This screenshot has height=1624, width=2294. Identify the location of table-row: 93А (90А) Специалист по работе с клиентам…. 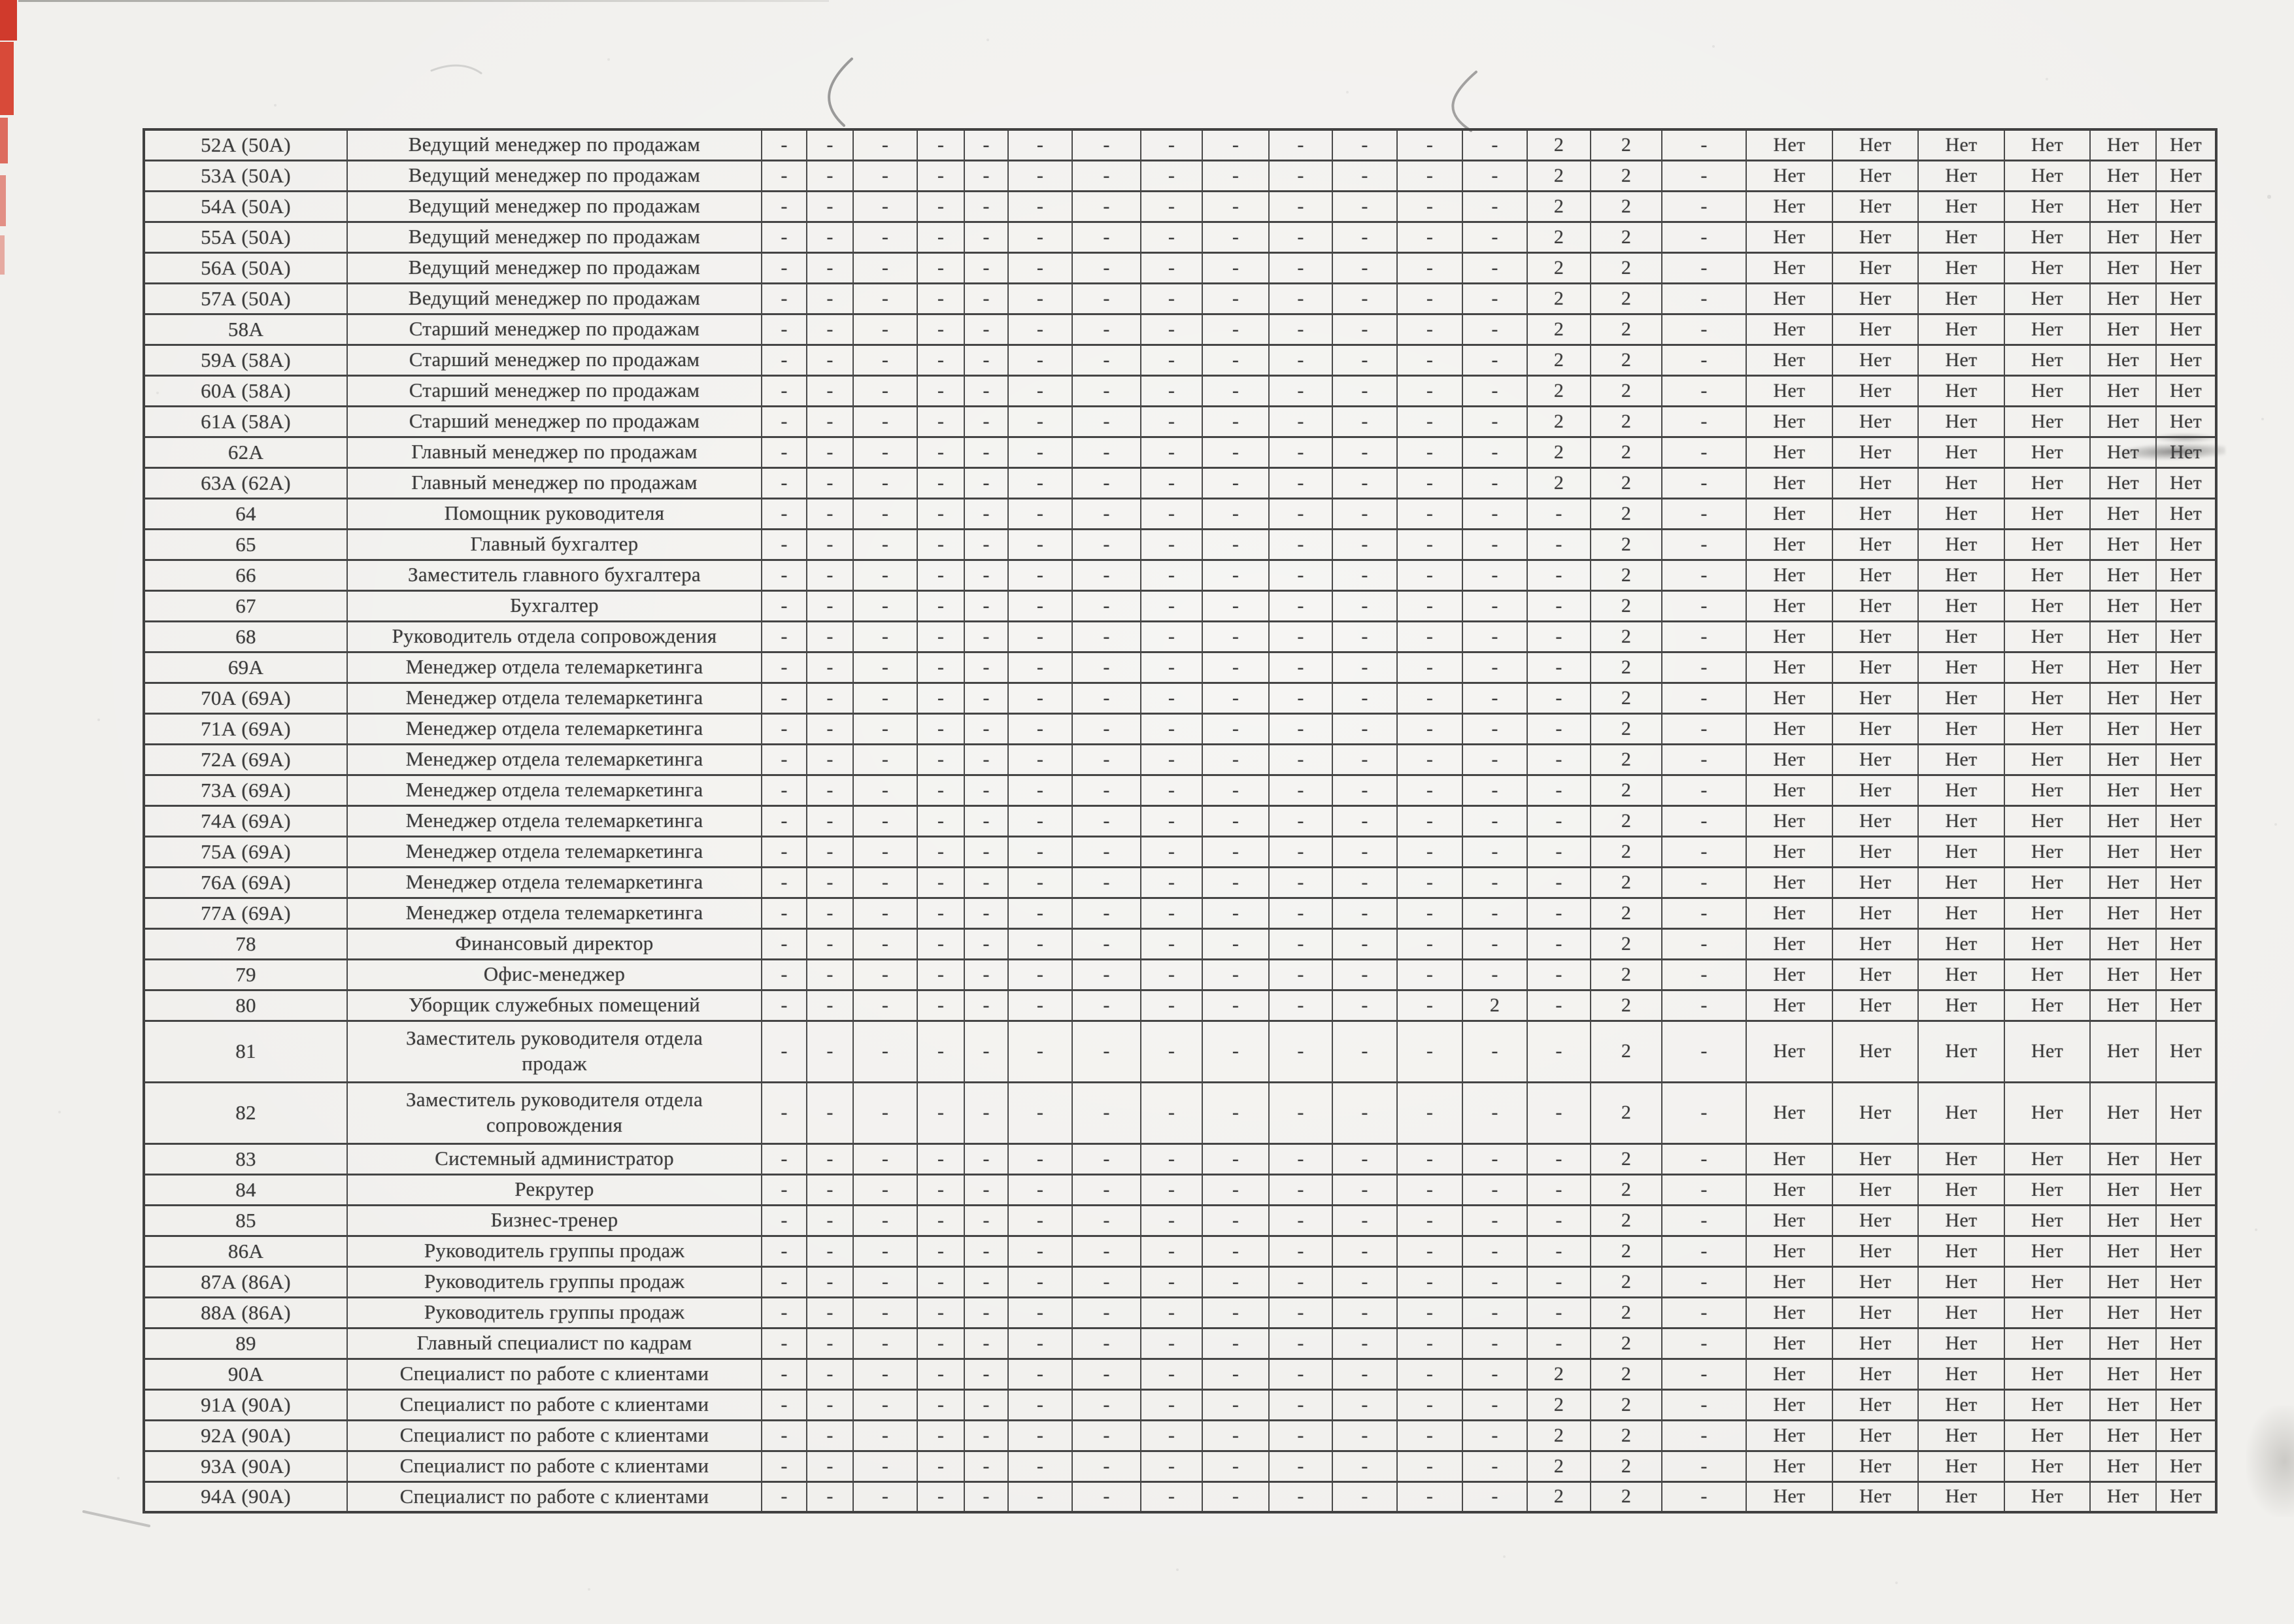
(1180, 1466).